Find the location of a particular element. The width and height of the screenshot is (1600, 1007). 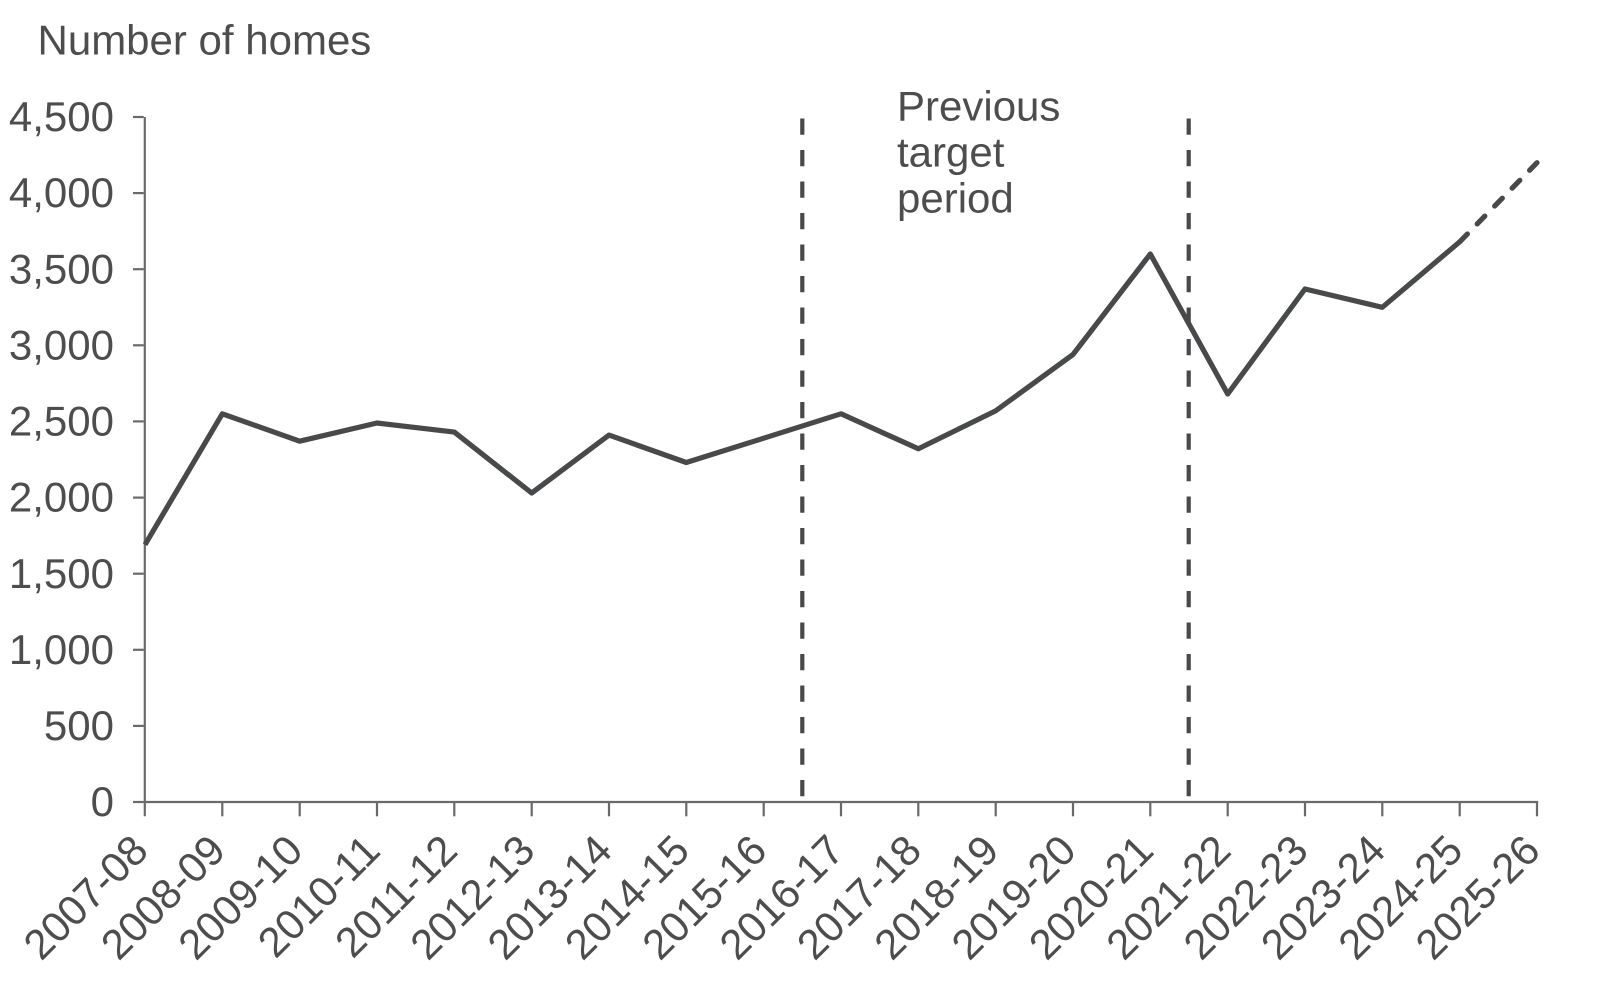

svg-text: 3,500 is located at coordinates (61, 268).